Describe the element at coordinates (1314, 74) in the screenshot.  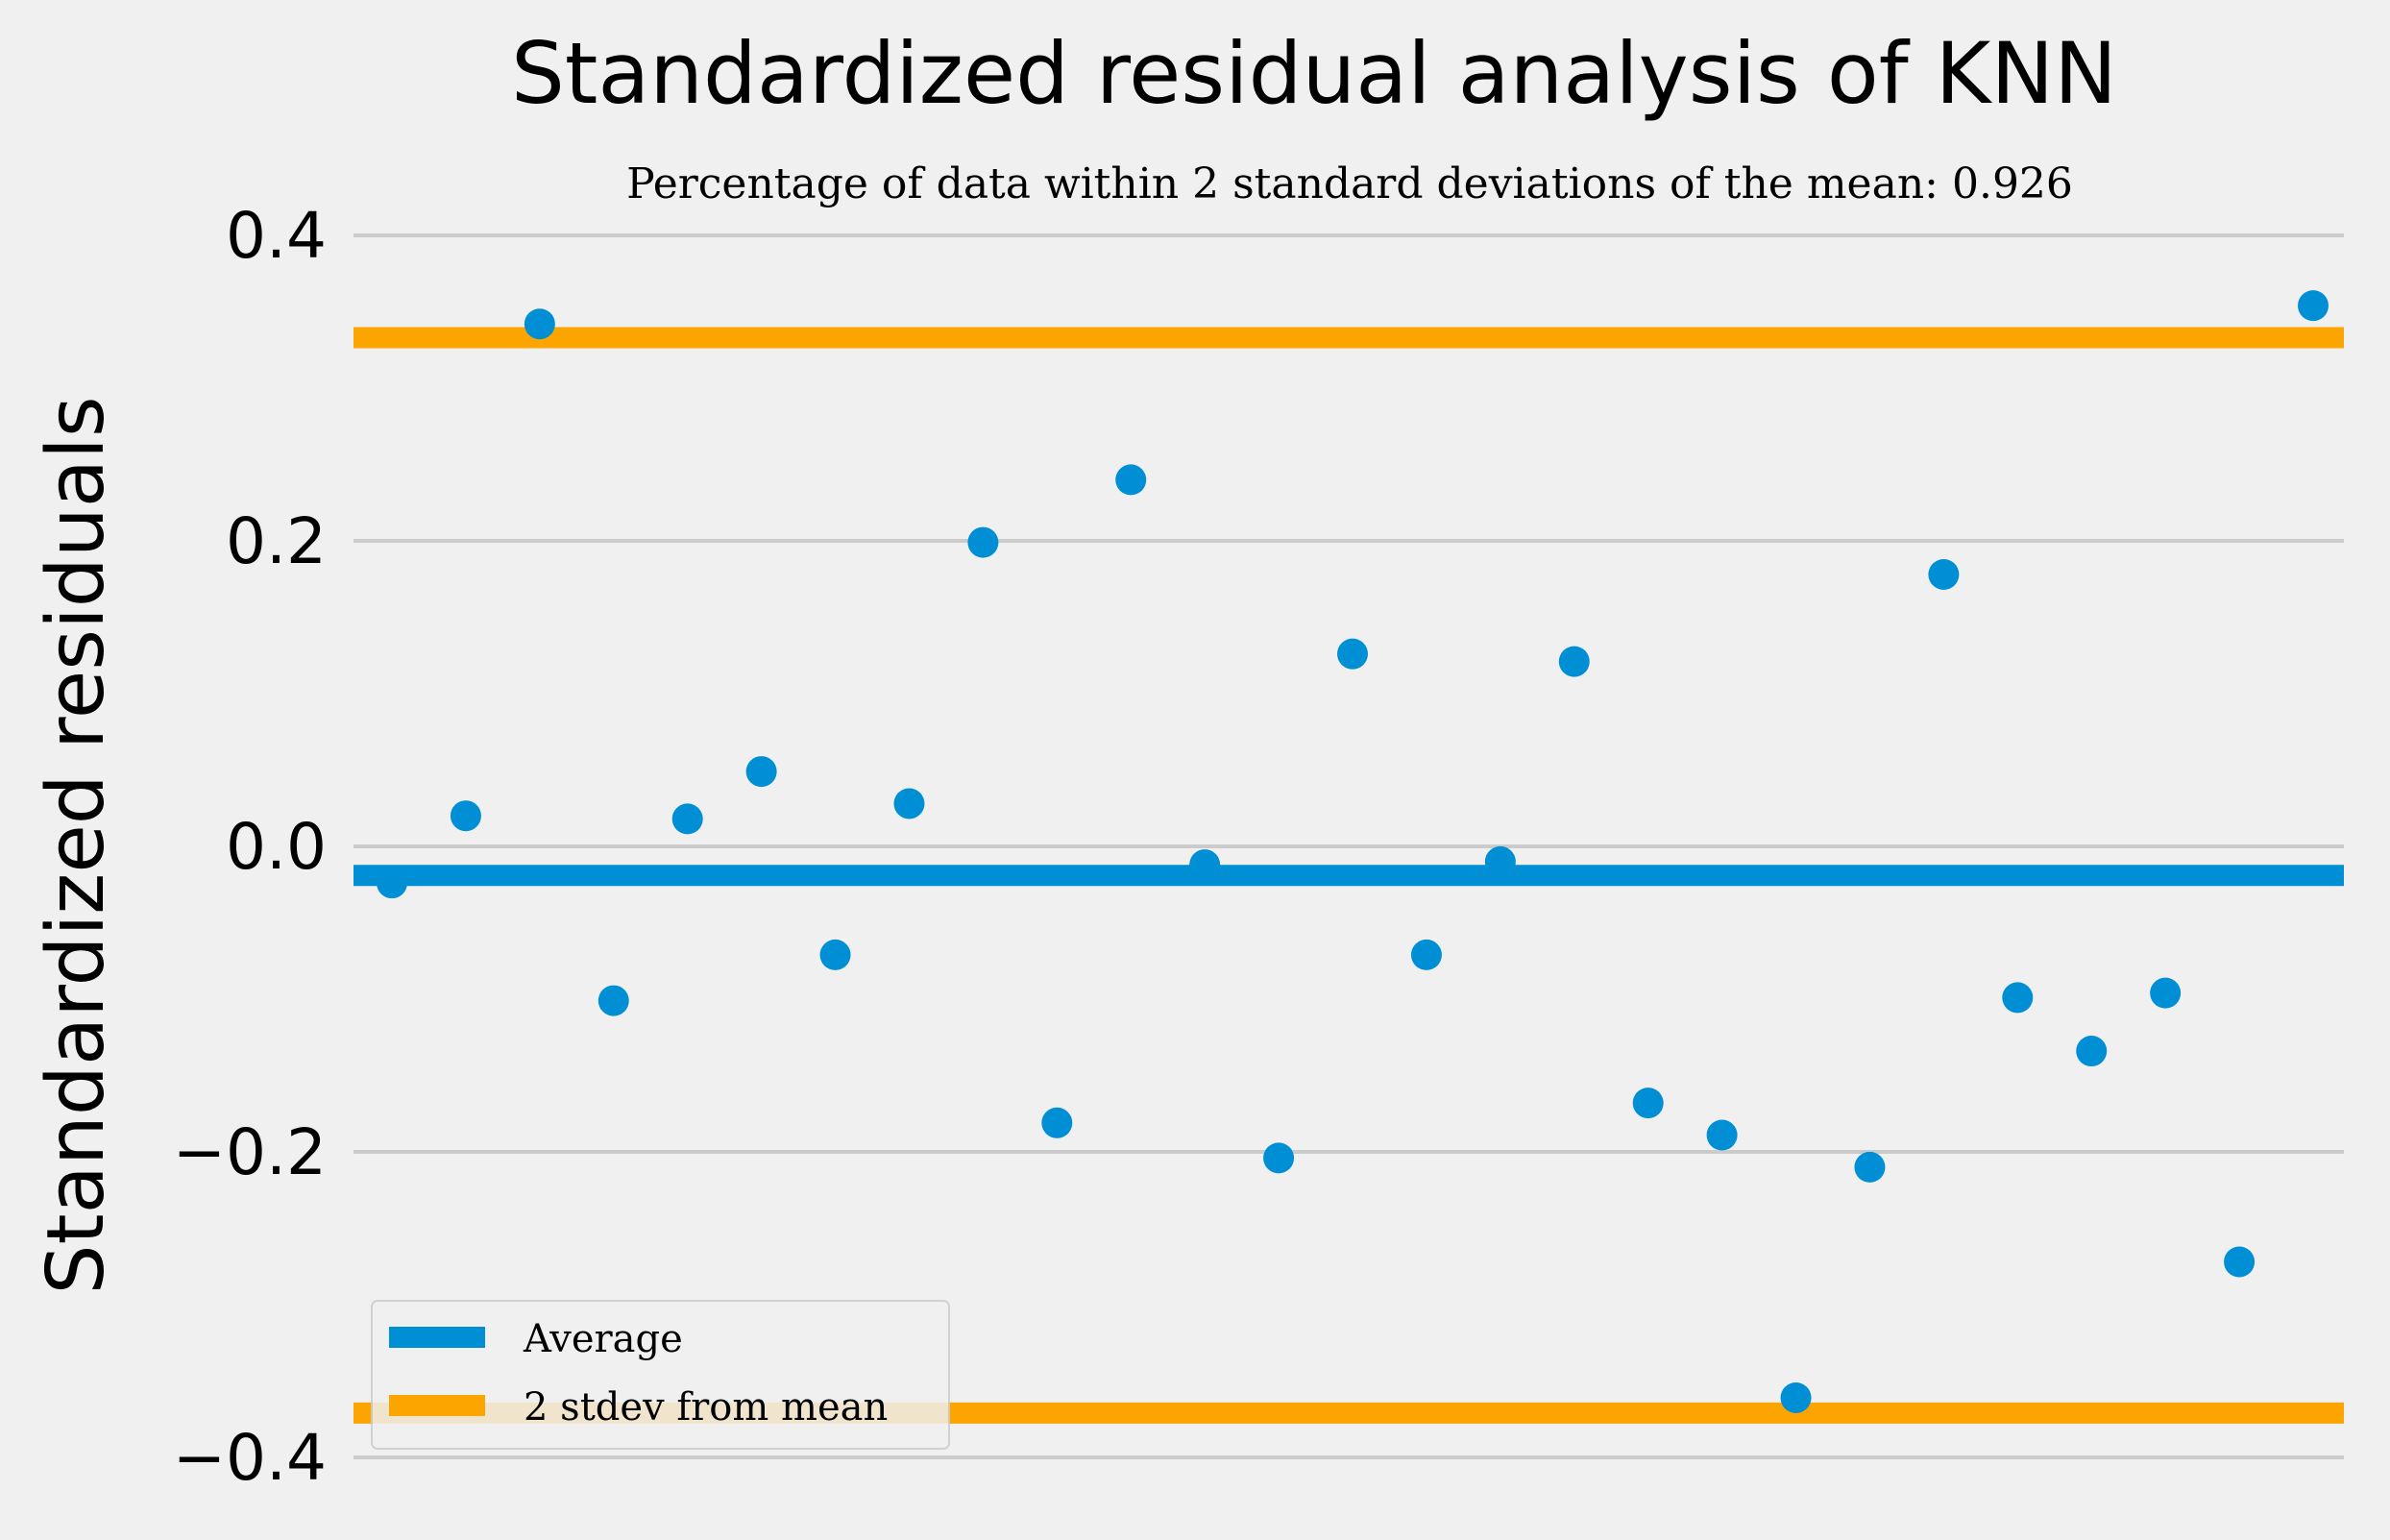
I see `chart-title: Standardized residual analysis of KNN` at that location.